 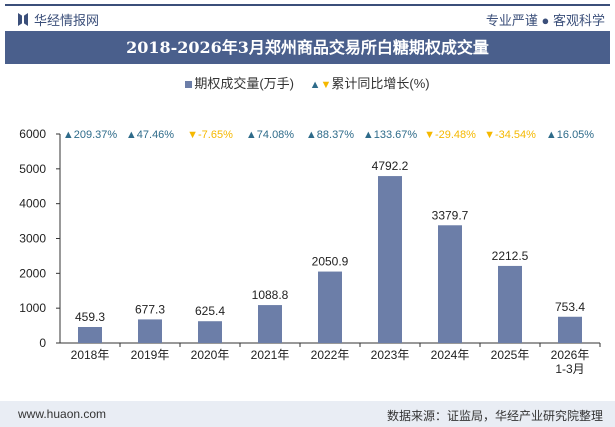 I want to click on legend: 期权成交量(万手) ▲▼累计同比增长(%), so click(x=307, y=82).